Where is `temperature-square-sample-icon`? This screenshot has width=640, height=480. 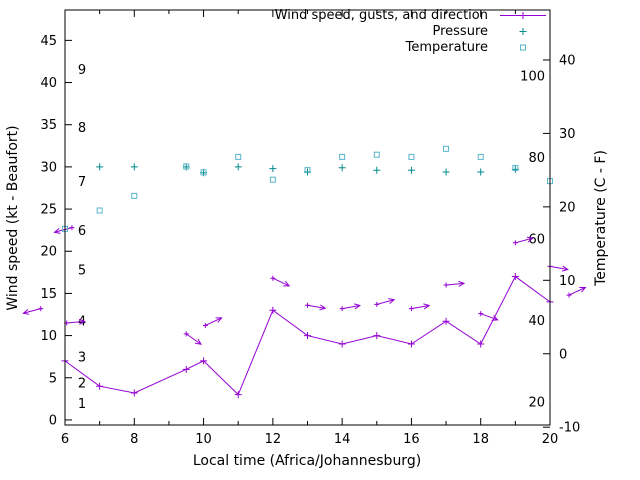
temperature-square-sample-icon is located at coordinates (523, 47).